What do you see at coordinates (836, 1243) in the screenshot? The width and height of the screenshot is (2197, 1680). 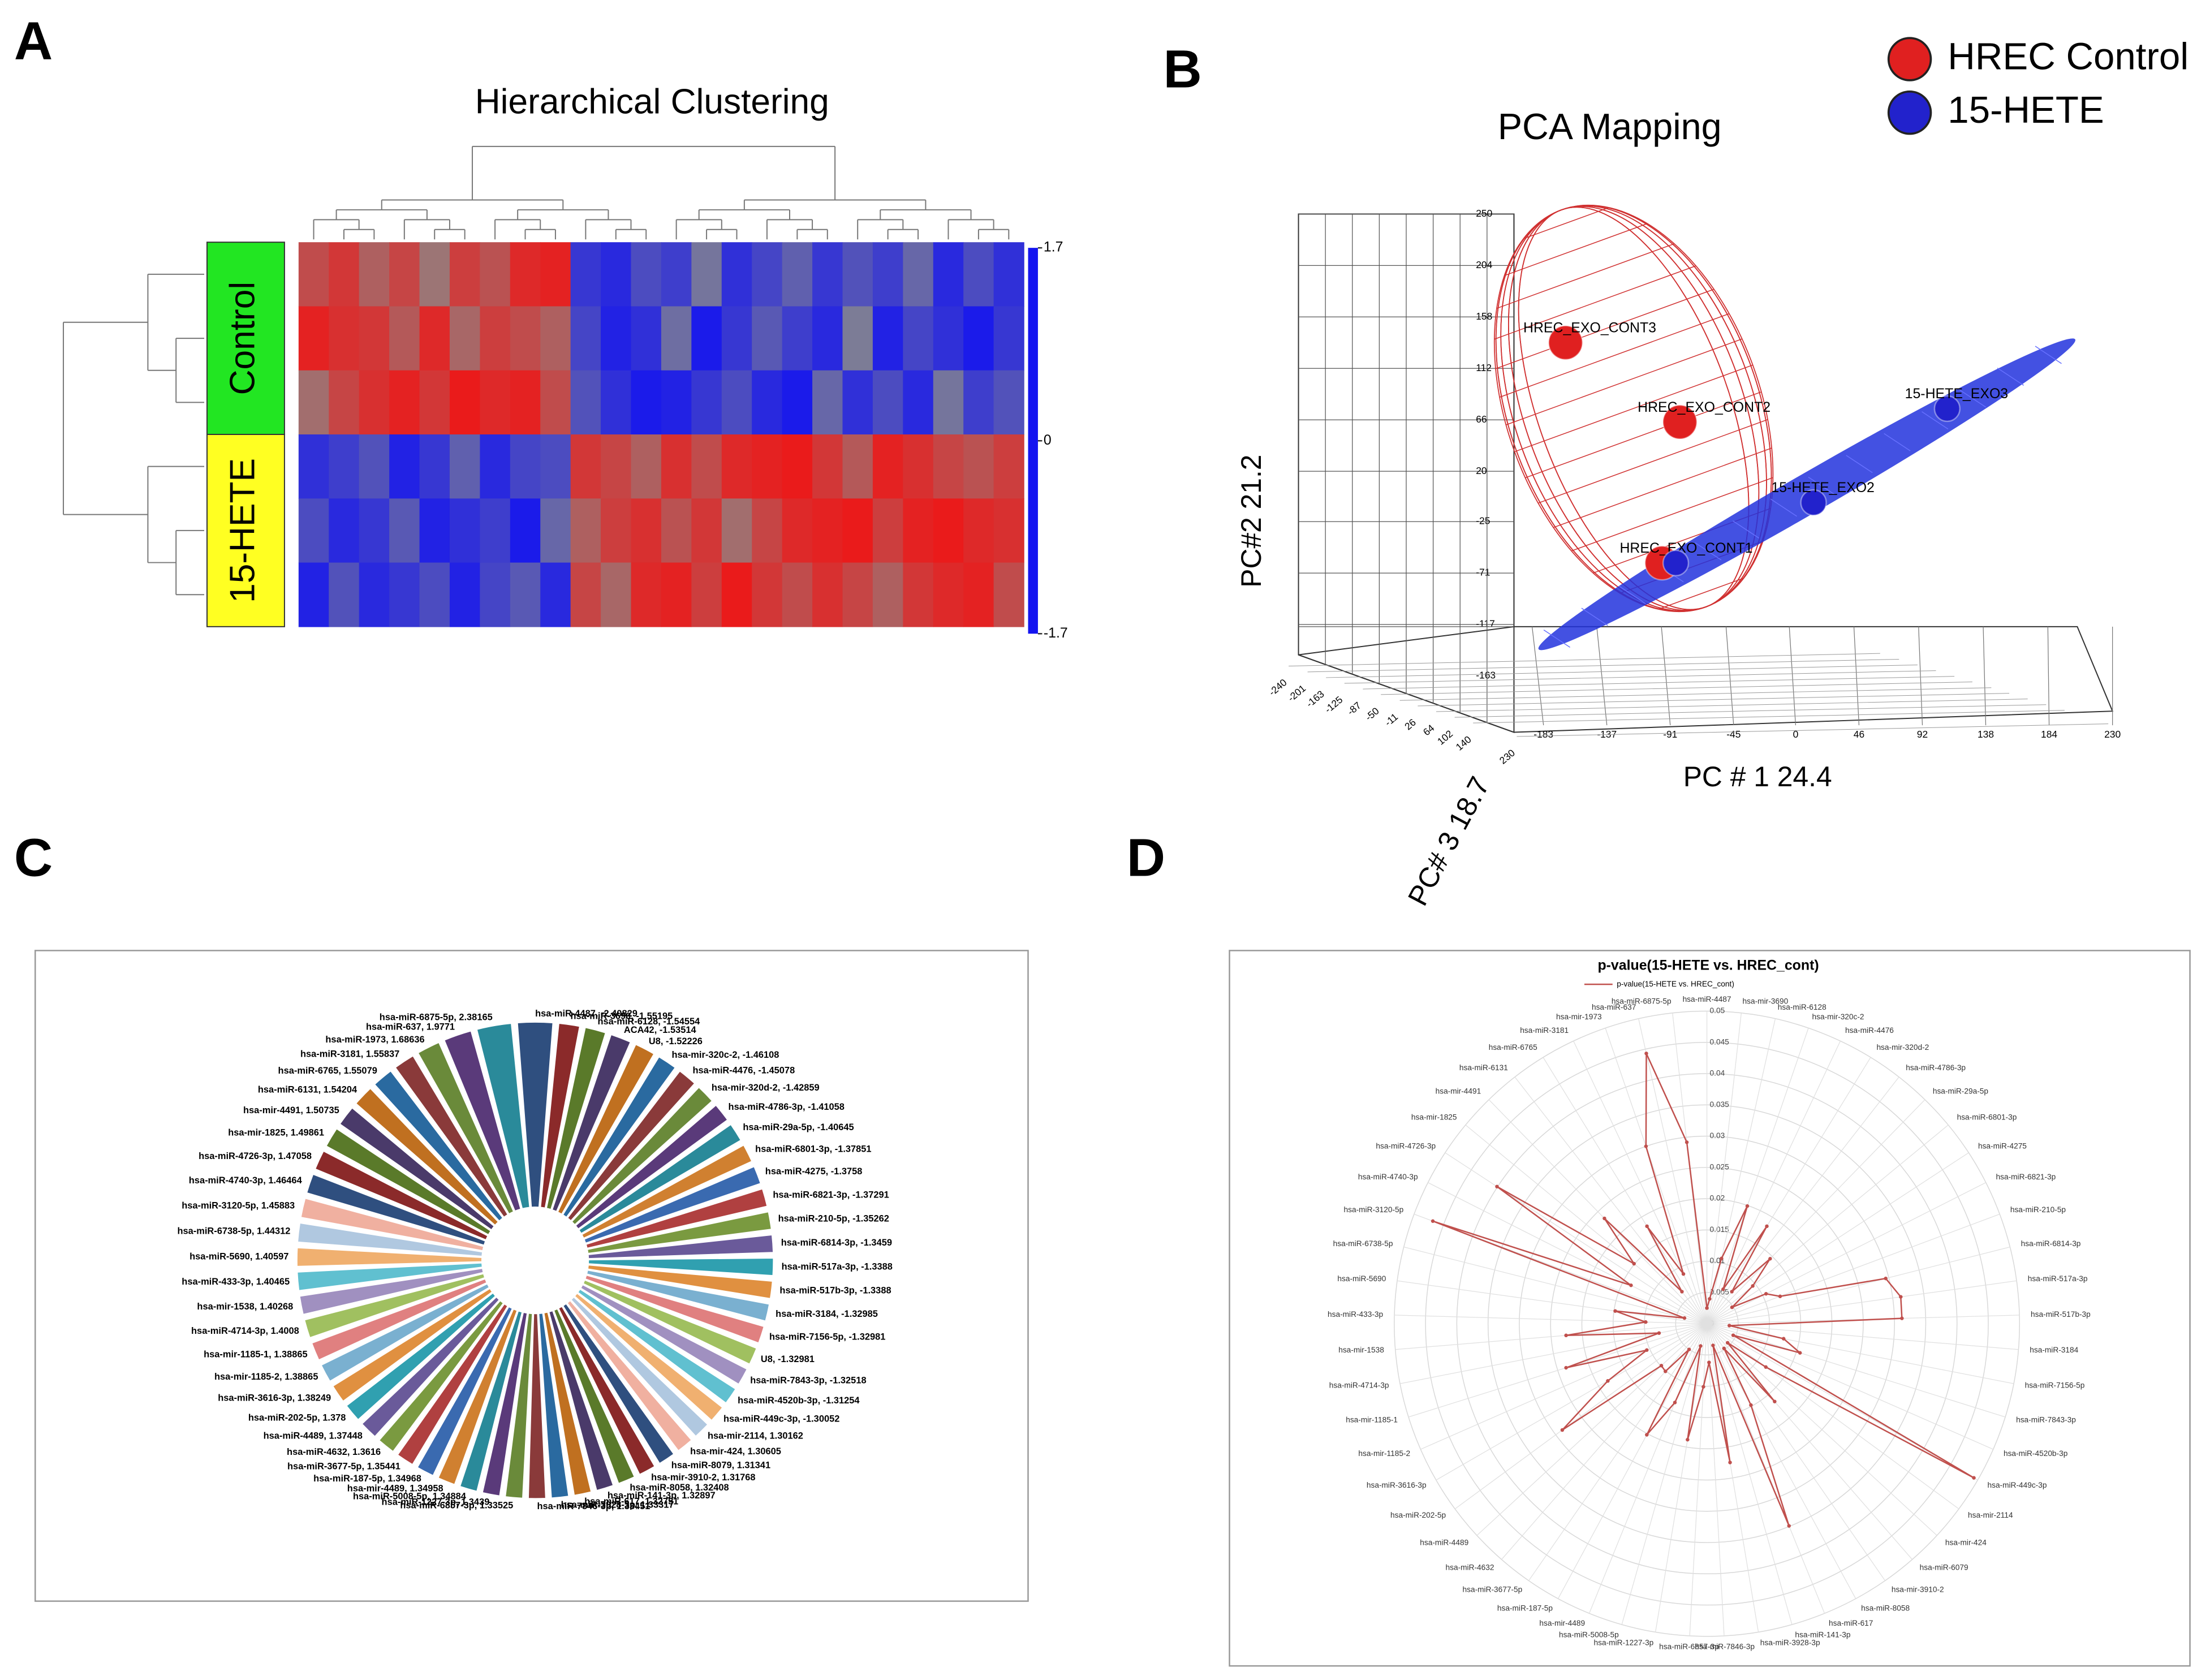 I see `slice-label: hsa-miR-6814-3p, -1.3459` at bounding box center [836, 1243].